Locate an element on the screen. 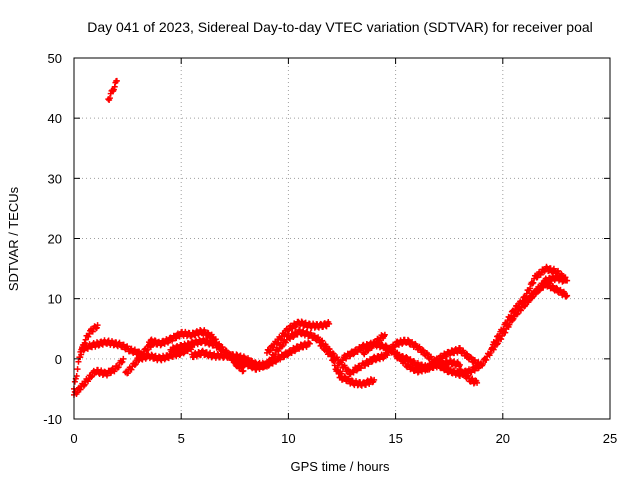 The width and height of the screenshot is (640, 480). x-tick-label: 15 is located at coordinates (395, 438).